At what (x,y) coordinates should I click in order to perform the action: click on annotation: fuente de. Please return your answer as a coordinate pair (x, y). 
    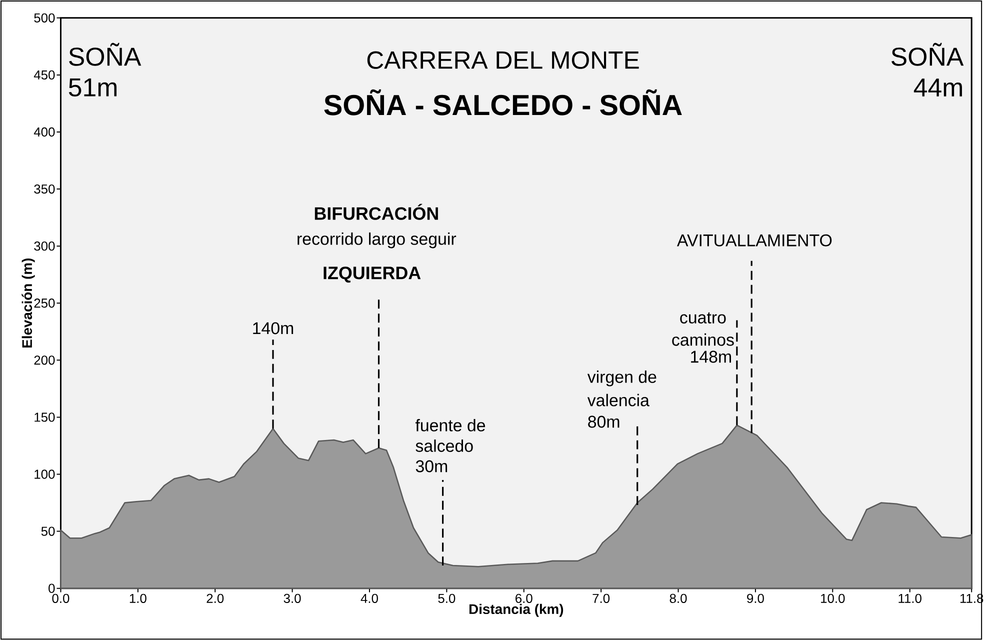
    Looking at the image, I should click on (450, 425).